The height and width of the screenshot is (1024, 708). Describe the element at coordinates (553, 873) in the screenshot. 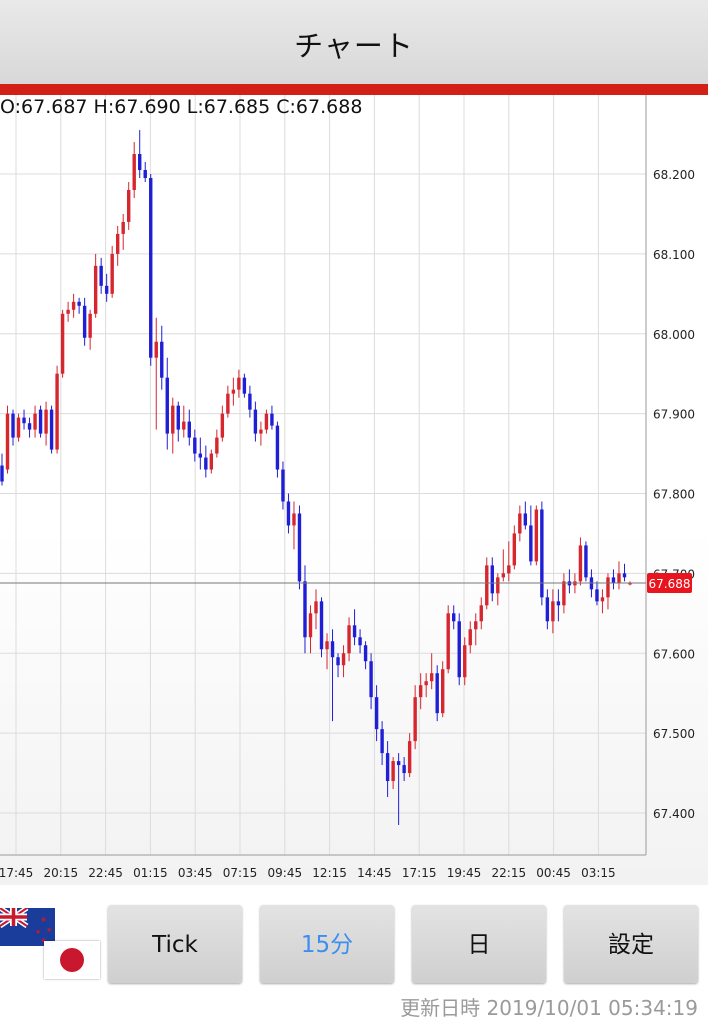

I see `x-tick-label: 00:45` at that location.